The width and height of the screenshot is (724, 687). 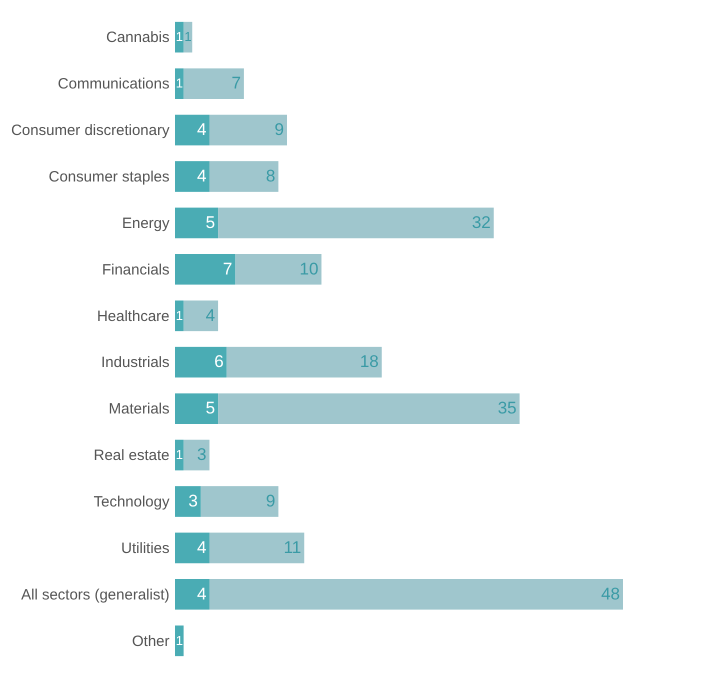 What do you see at coordinates (132, 455) in the screenshot?
I see `y-tick-label: Real estate` at bounding box center [132, 455].